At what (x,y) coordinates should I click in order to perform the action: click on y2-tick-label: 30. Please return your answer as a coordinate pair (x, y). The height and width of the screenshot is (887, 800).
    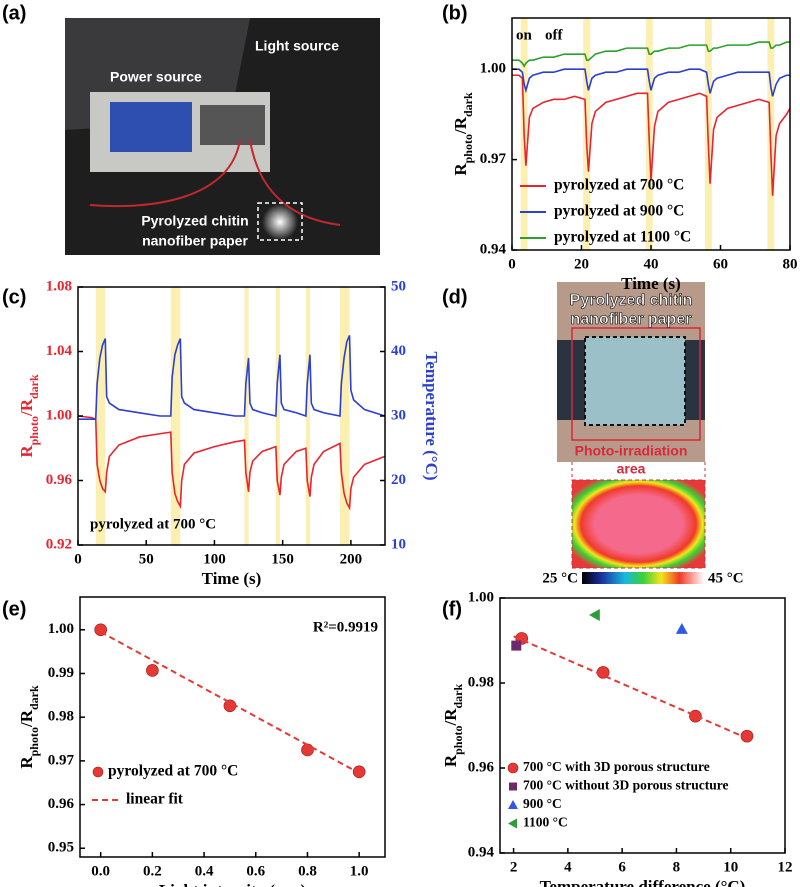
    Looking at the image, I should click on (398, 415).